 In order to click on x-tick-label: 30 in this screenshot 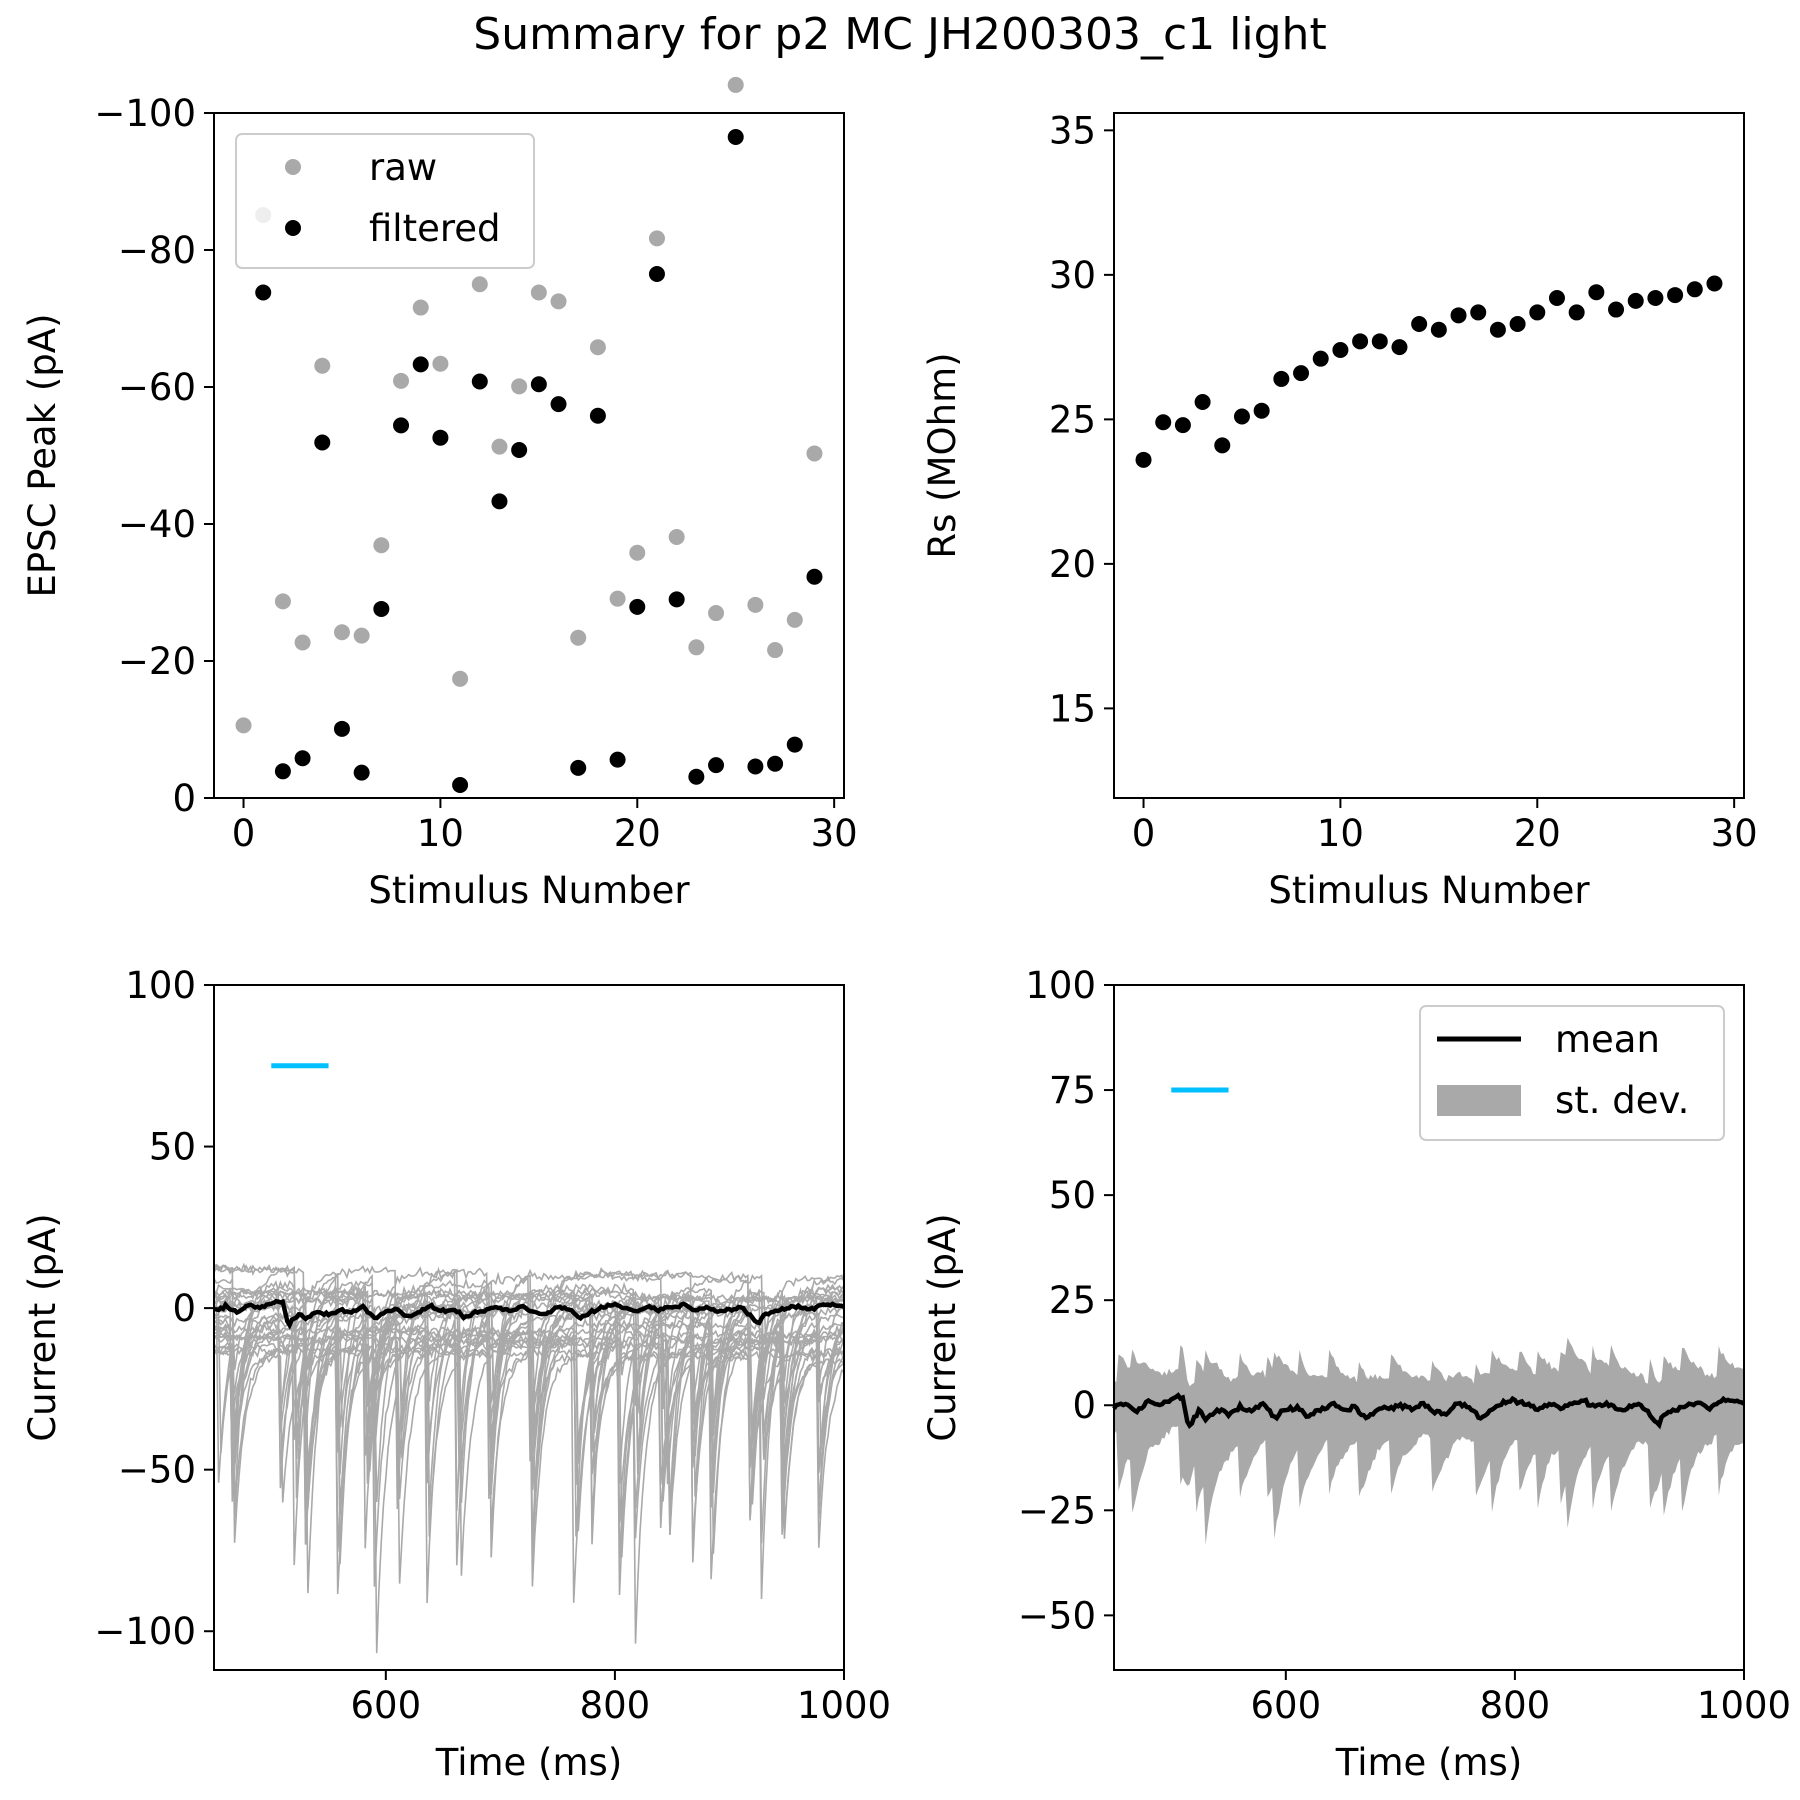, I will do `click(834, 833)`.